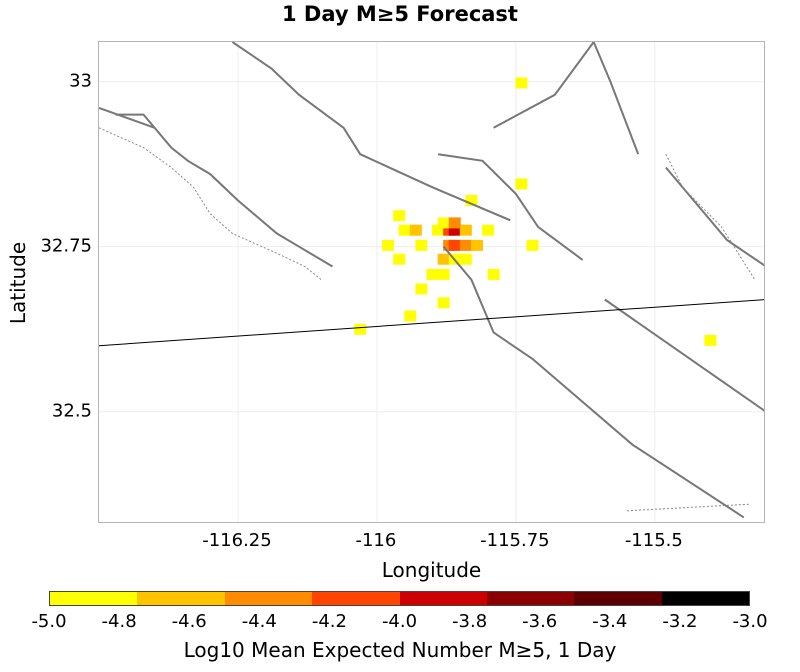  I want to click on x-tick-label: -115.5, so click(653, 540).